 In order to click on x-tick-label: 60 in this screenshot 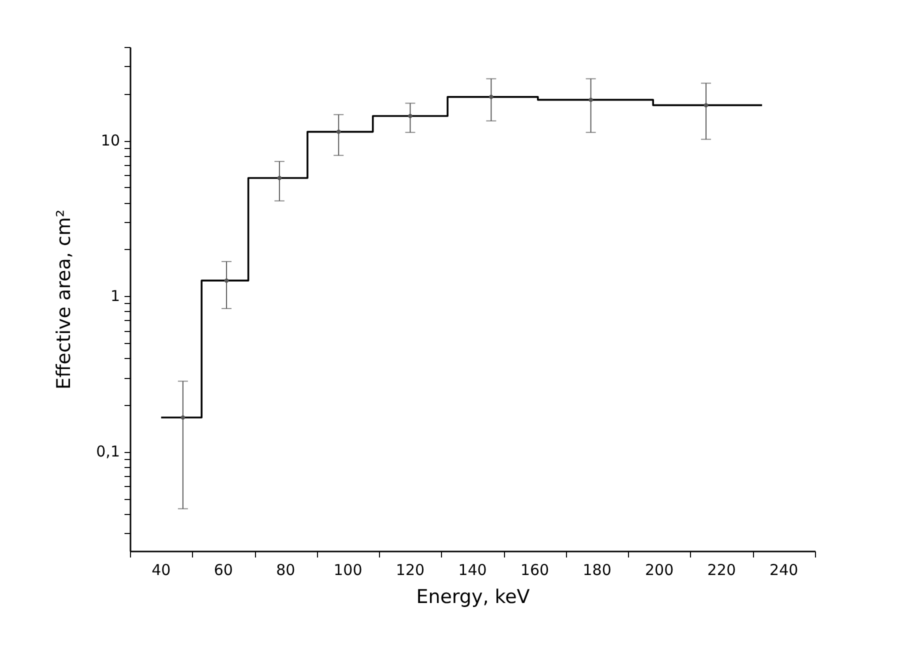, I will do `click(223, 570)`.